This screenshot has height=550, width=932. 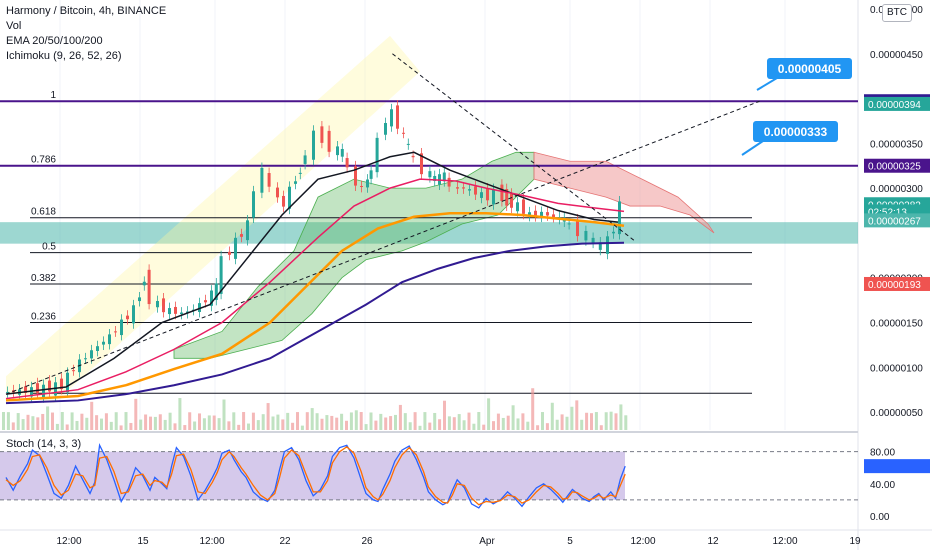 What do you see at coordinates (64, 56) in the screenshot?
I see `legend-ichimoku: Ichimoku (9, 26, 52, 26)` at bounding box center [64, 56].